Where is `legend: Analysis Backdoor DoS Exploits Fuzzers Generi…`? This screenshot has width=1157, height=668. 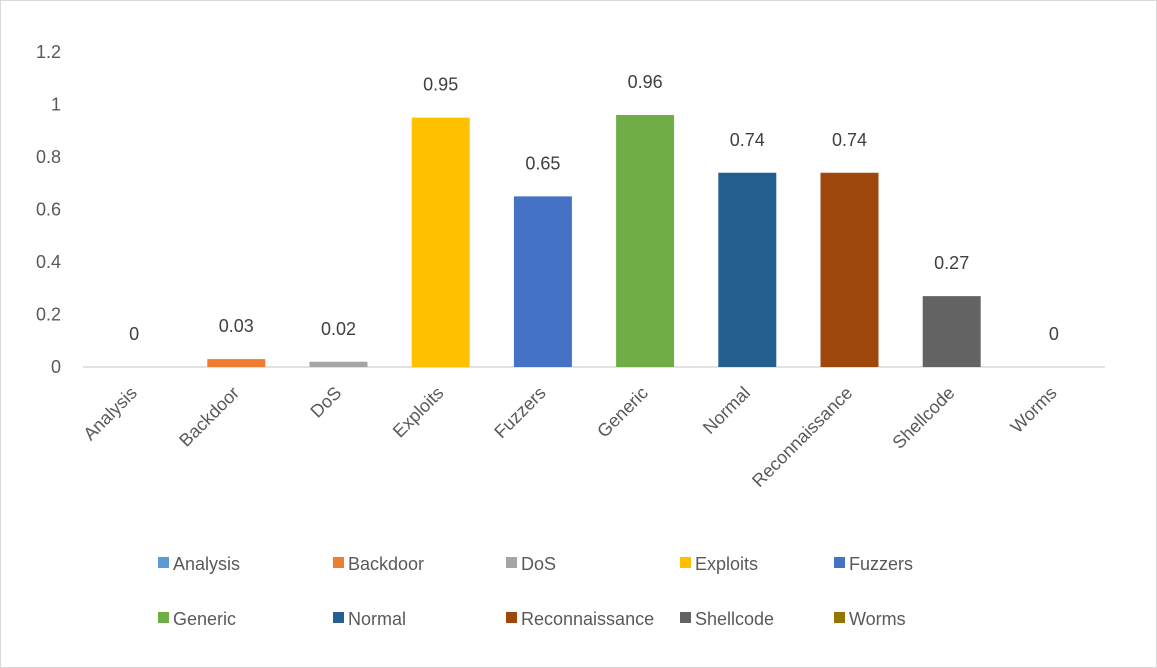
legend: Analysis Backdoor DoS Exploits Fuzzers Generi… is located at coordinates (535, 591).